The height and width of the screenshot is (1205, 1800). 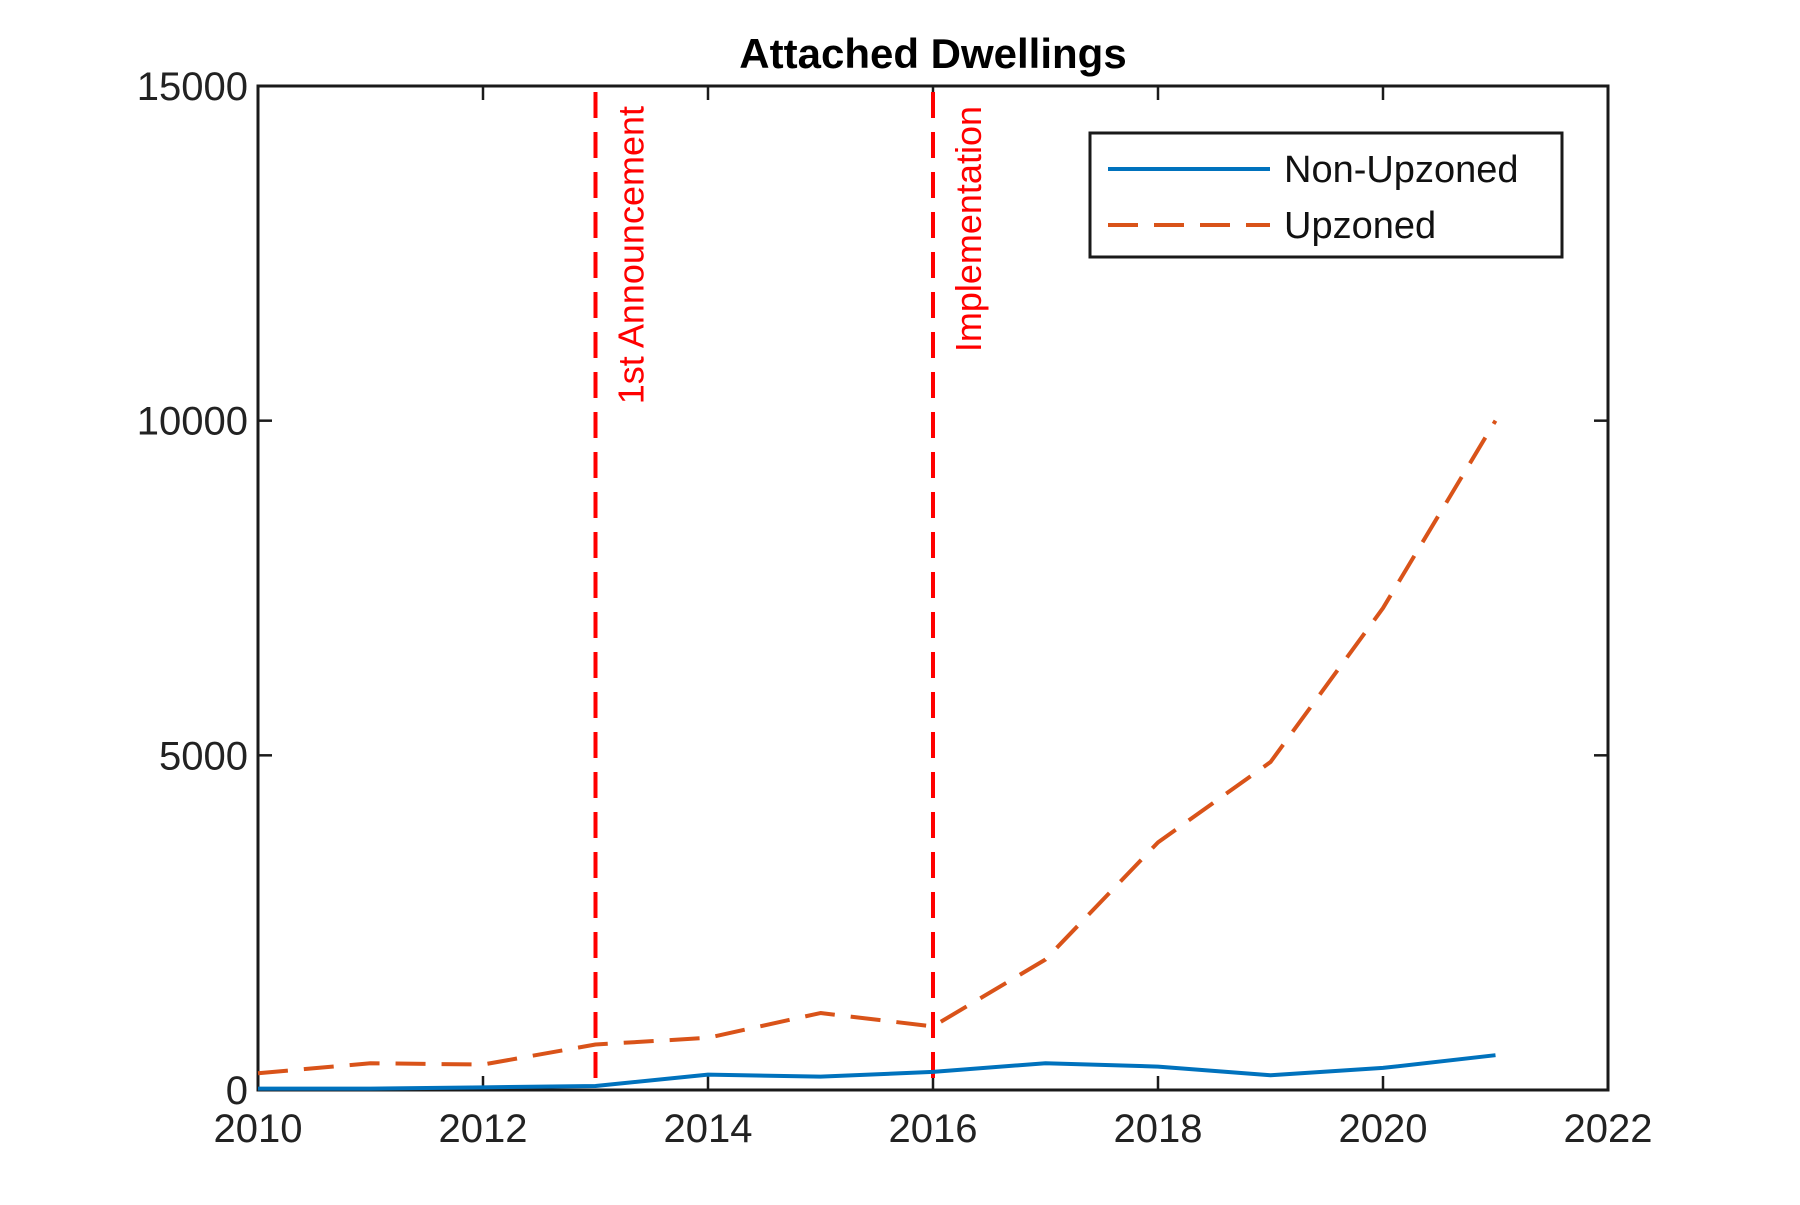 I want to click on x-tick-label: 2014, so click(x=708, y=1129).